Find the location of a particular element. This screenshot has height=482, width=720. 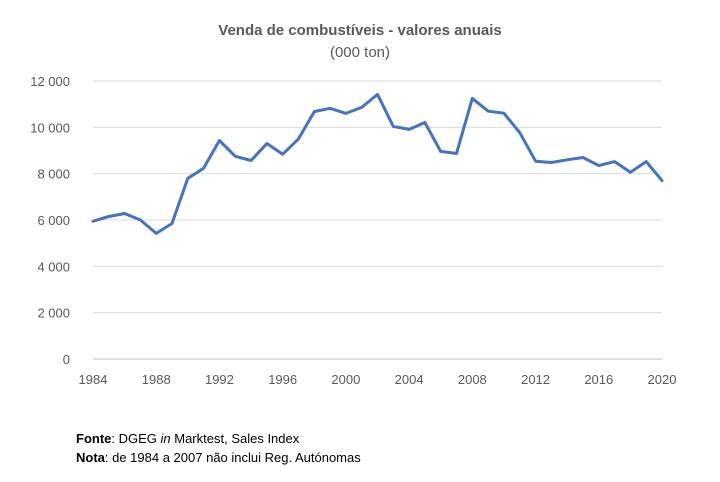

source-note: Fonte: DGEG in Marktest, Sales Index is located at coordinates (218, 438).